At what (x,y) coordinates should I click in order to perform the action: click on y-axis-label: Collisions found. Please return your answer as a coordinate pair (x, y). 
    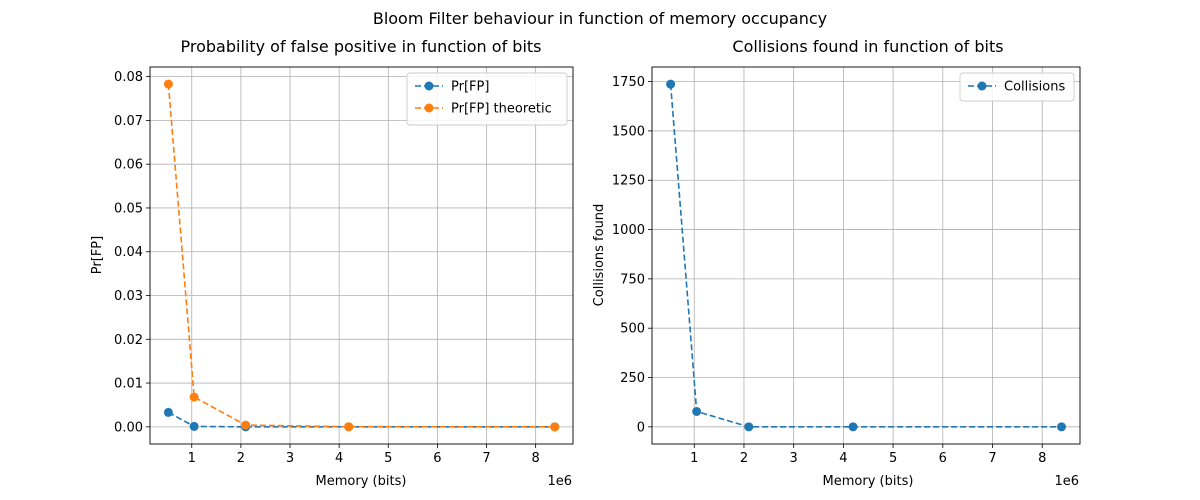
    Looking at the image, I should click on (599, 255).